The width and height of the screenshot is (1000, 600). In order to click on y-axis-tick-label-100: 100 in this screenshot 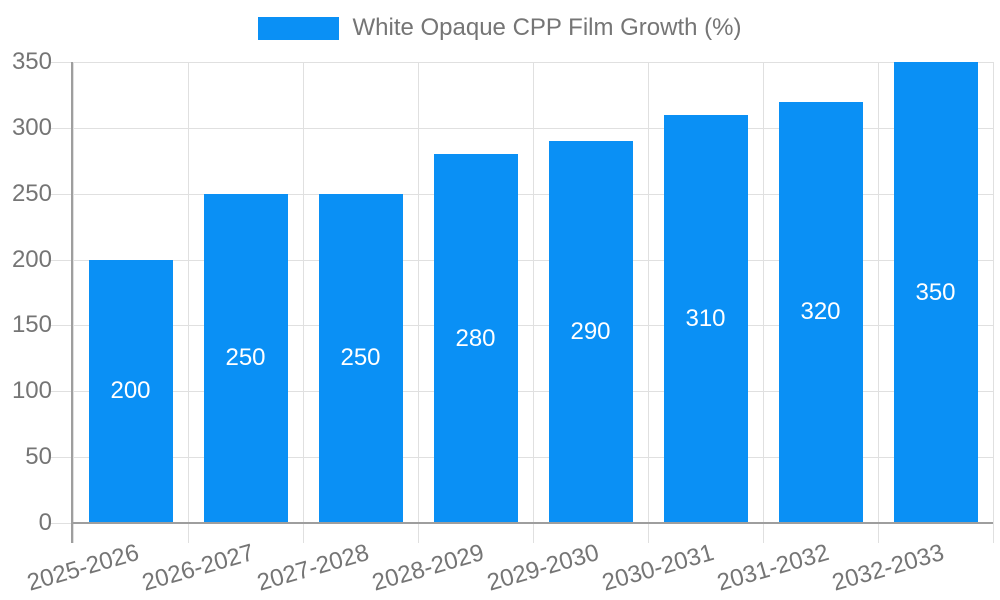, I will do `click(31, 391)`.